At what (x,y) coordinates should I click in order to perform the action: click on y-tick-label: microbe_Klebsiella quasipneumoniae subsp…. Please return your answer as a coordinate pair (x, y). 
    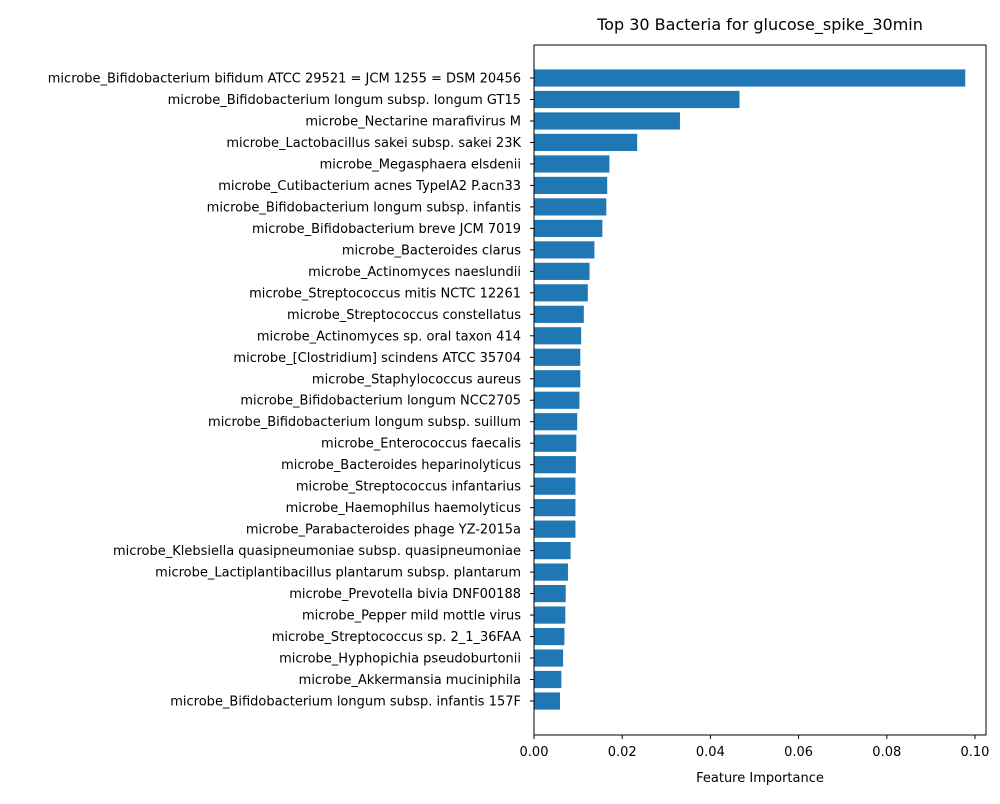
    Looking at the image, I should click on (317, 551).